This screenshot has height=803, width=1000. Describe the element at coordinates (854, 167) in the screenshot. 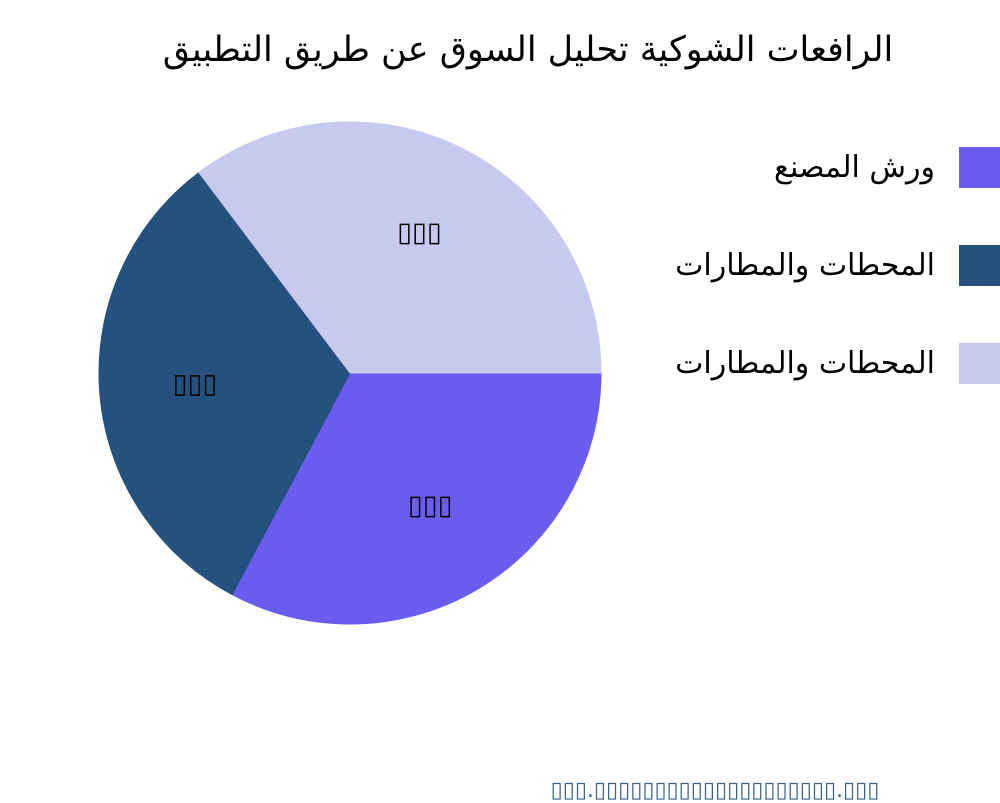

I see `legend-item-label: ورش المصنع` at that location.